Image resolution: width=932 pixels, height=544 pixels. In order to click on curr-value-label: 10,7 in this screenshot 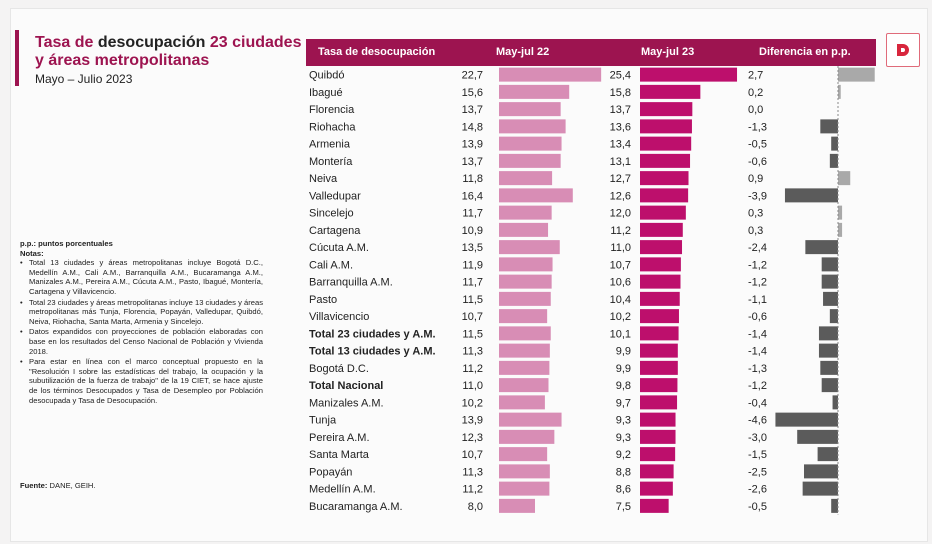, I will do `click(620, 265)`.